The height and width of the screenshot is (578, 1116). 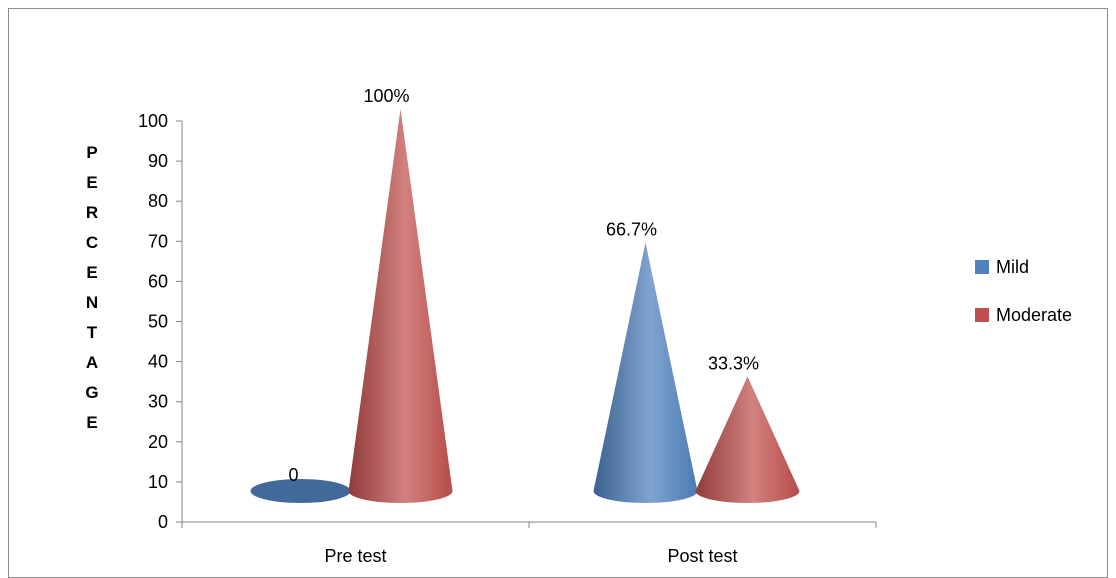 I want to click on x-tick-label: Pre test, so click(x=355, y=554).